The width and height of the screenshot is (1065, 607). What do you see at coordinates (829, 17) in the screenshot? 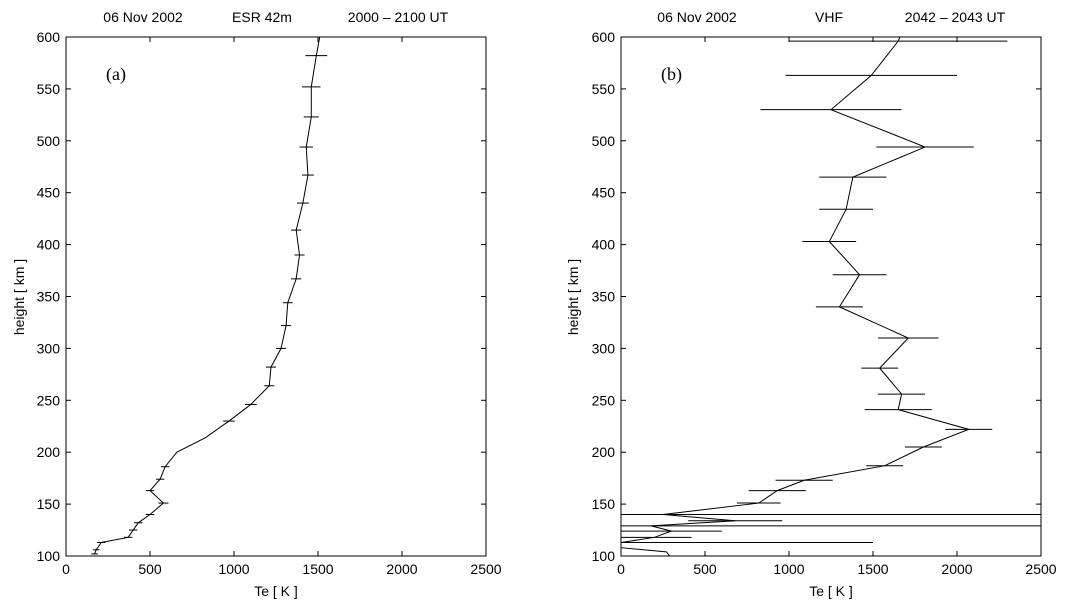
I see `panel-b-header-instrument: VHF` at bounding box center [829, 17].